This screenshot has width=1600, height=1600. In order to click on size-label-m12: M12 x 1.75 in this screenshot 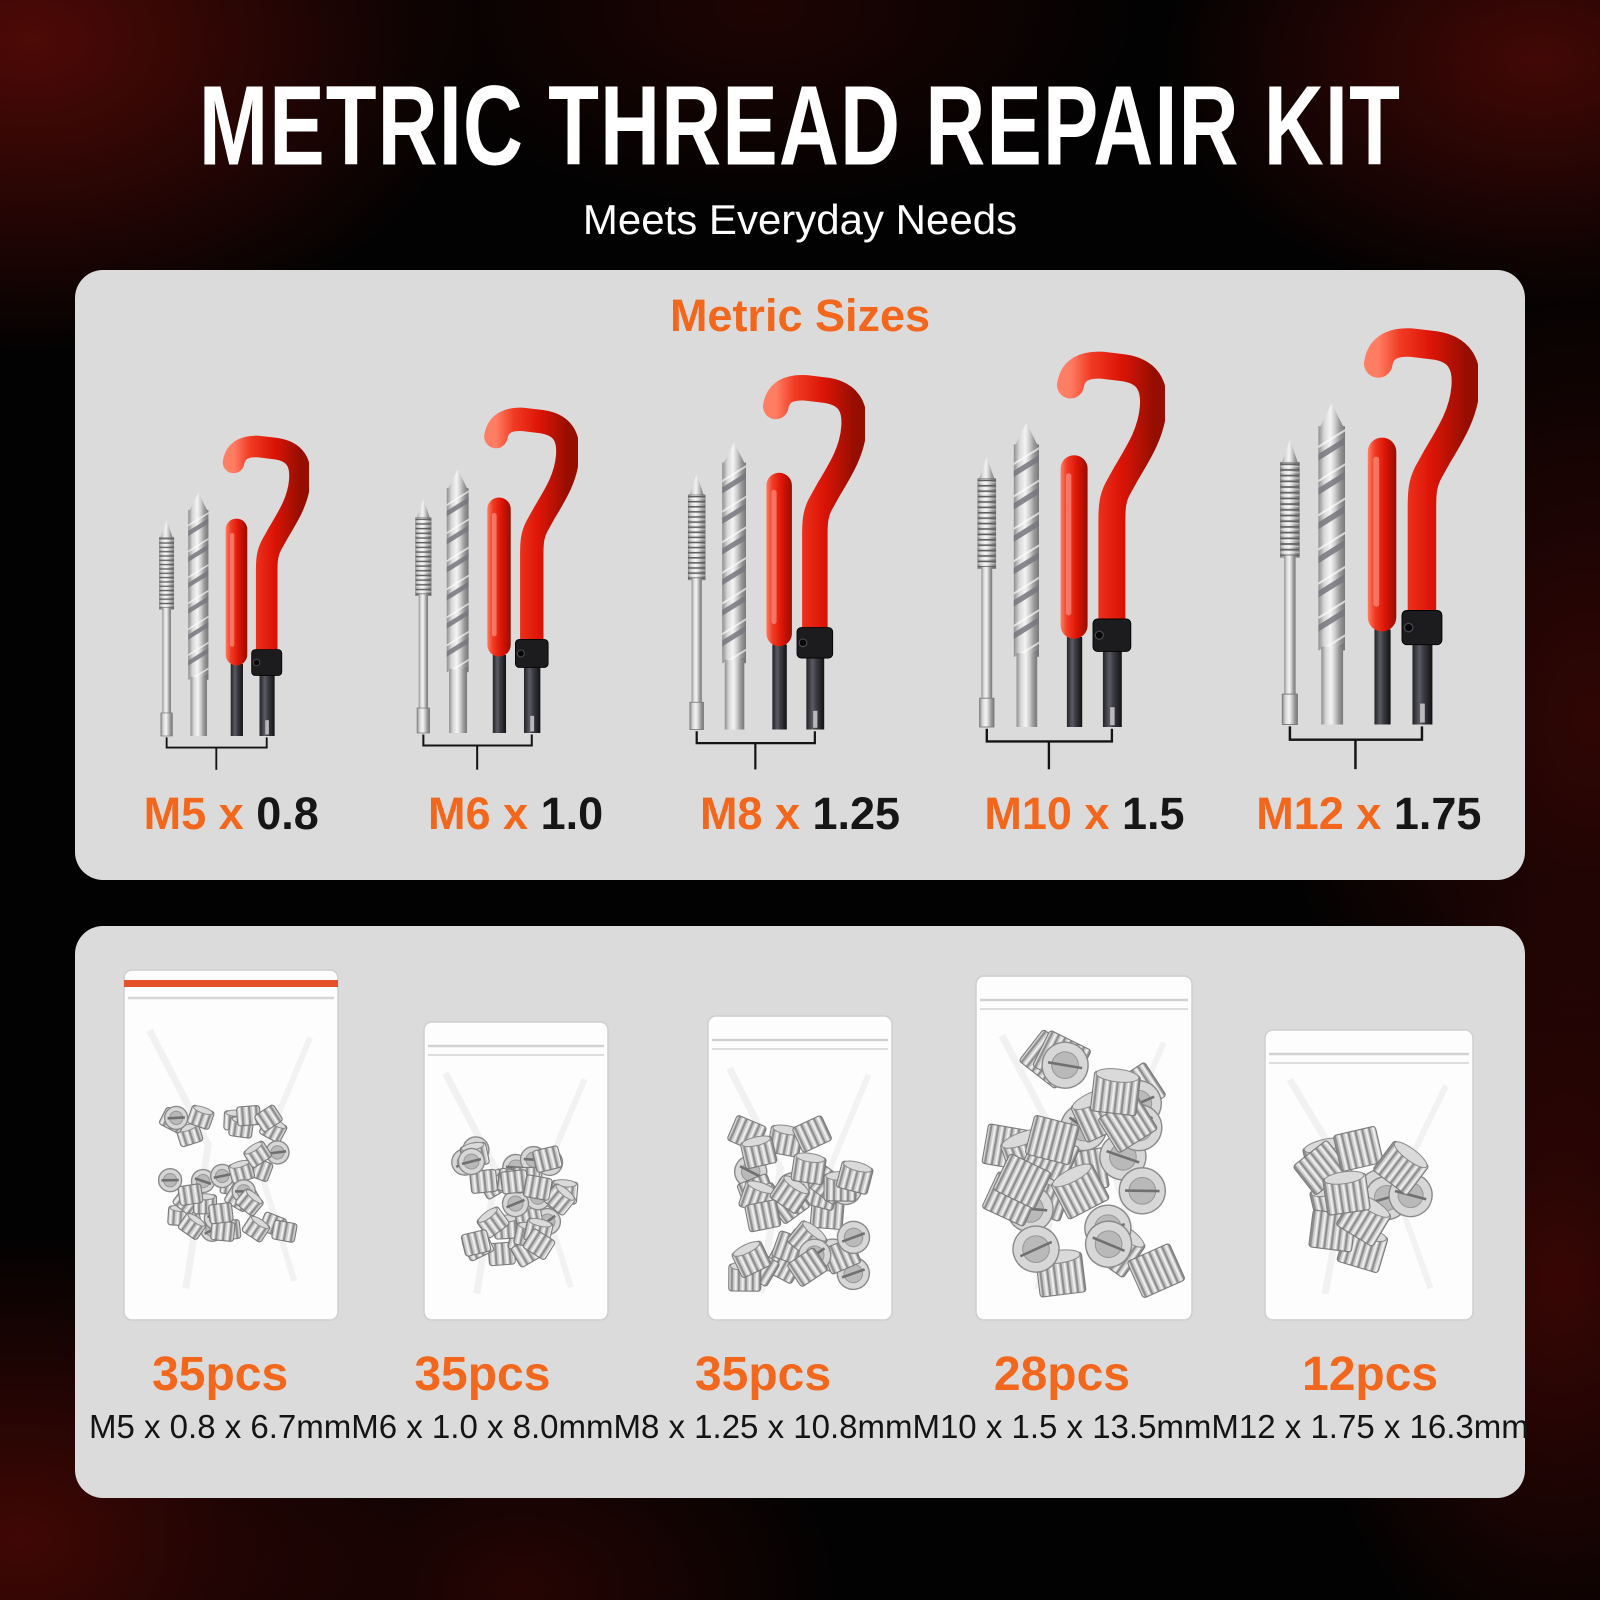, I will do `click(1369, 814)`.